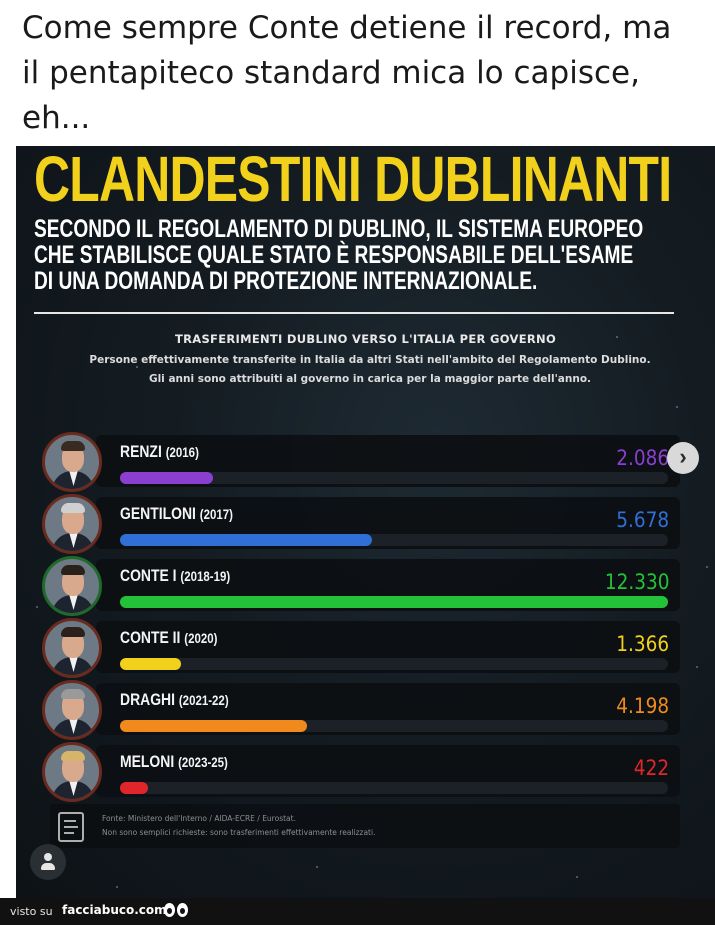 Image resolution: width=715 pixels, height=925 pixels. I want to click on visto-label: visto su, so click(31, 911).